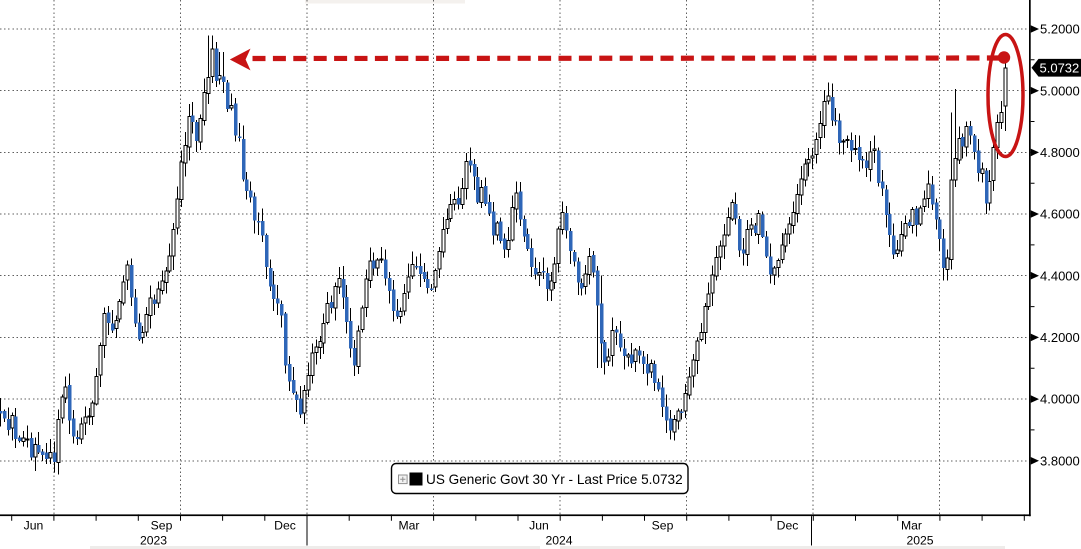 Image resolution: width=1081 pixels, height=549 pixels. What do you see at coordinates (919, 541) in the screenshot?
I see `svg-text: 2025` at bounding box center [919, 541].